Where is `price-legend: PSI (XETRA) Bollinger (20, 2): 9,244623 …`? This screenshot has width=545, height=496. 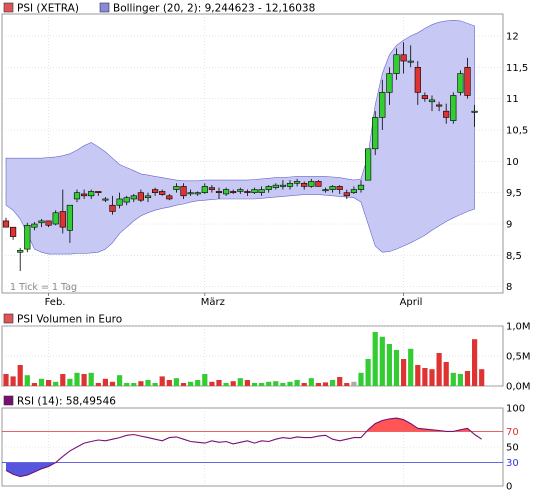
price-legend: PSI (XETRA) Bollinger (20, 2): 9,244623 … is located at coordinates (159, 8).